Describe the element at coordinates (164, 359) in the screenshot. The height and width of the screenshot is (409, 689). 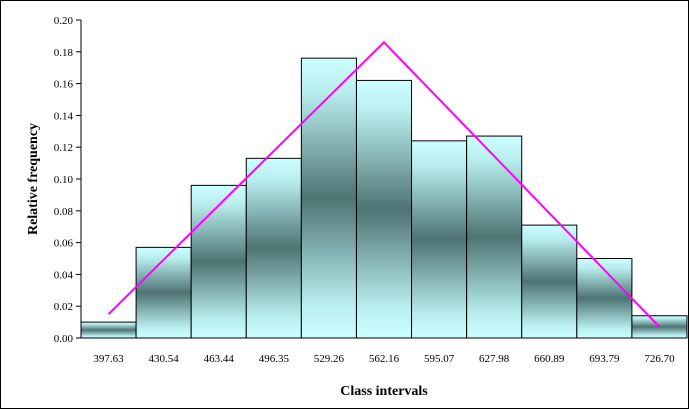
I see `x-tick-label: 430.54` at that location.